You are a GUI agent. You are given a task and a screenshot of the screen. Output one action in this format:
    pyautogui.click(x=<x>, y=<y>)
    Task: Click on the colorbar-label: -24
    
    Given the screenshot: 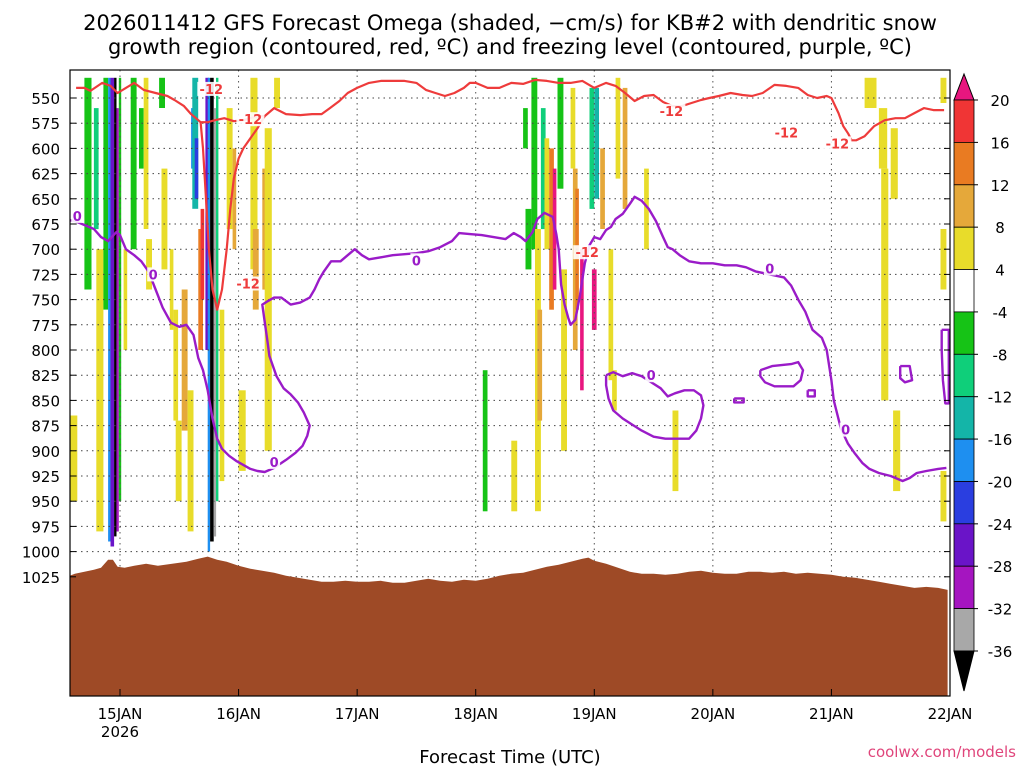 What is the action you would take?
    pyautogui.click(x=1000, y=525)
    